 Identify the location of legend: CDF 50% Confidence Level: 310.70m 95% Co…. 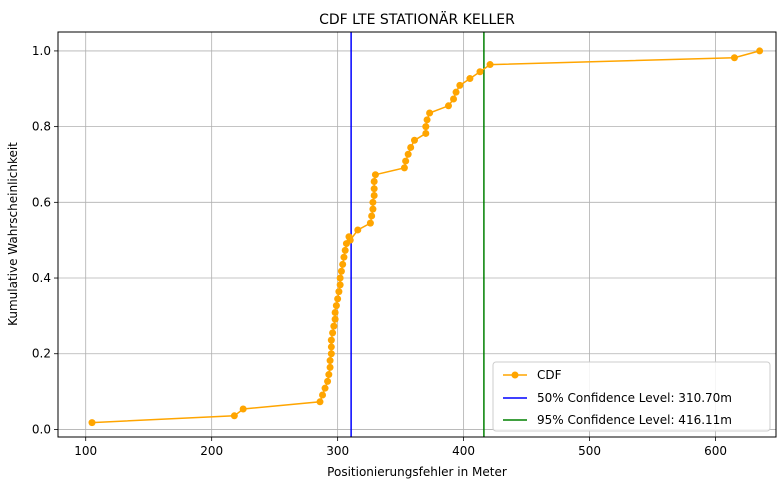
(631, 396).